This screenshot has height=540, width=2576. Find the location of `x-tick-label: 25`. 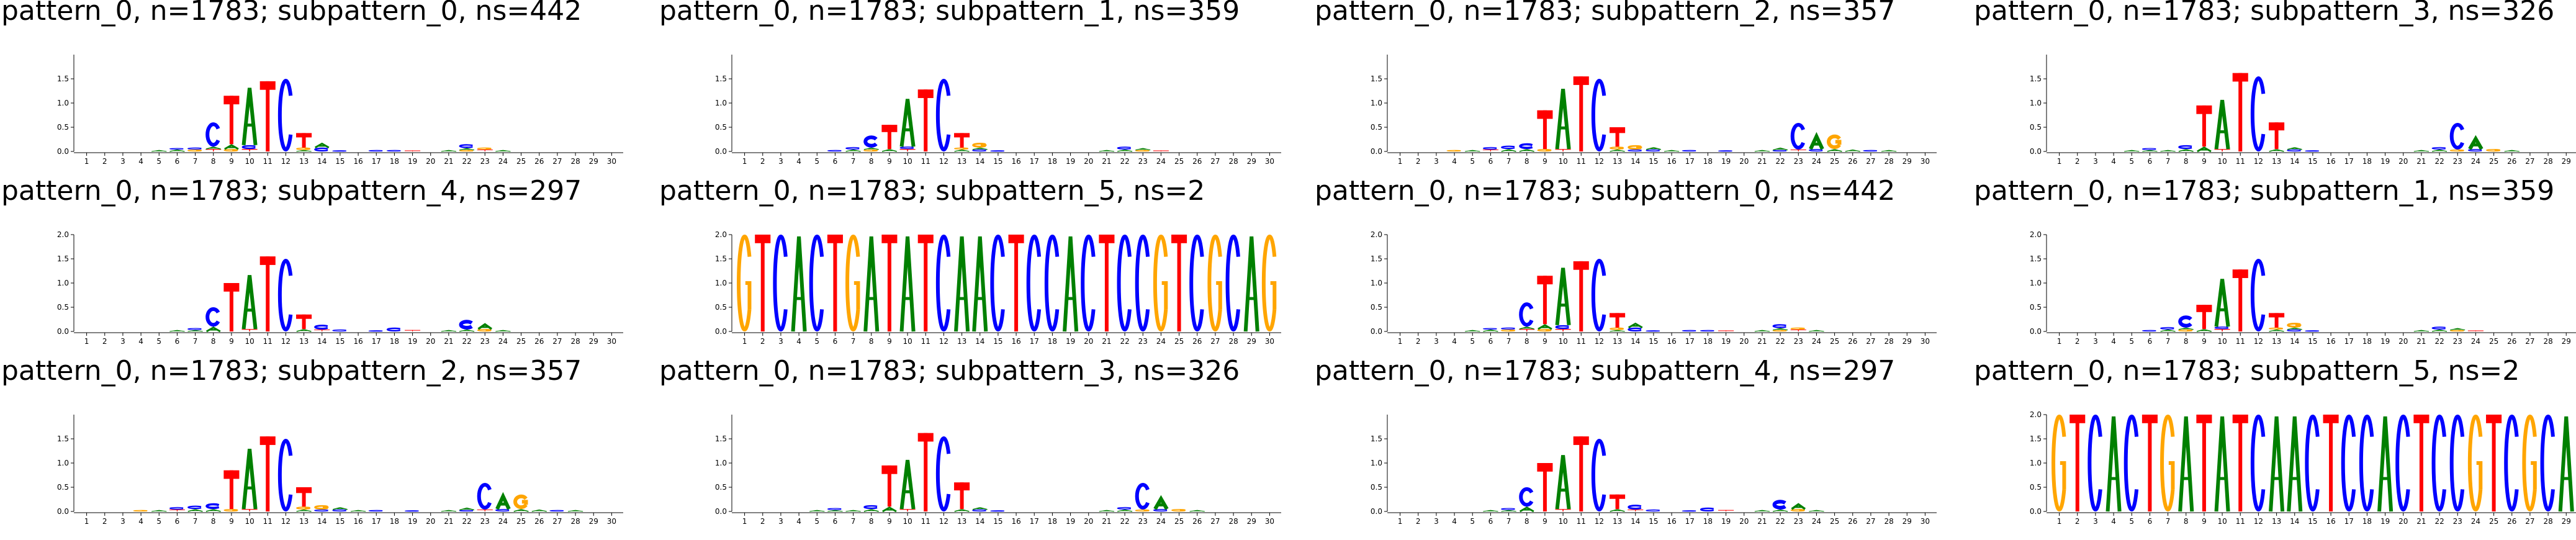

x-tick-label: 25 is located at coordinates (1834, 521).